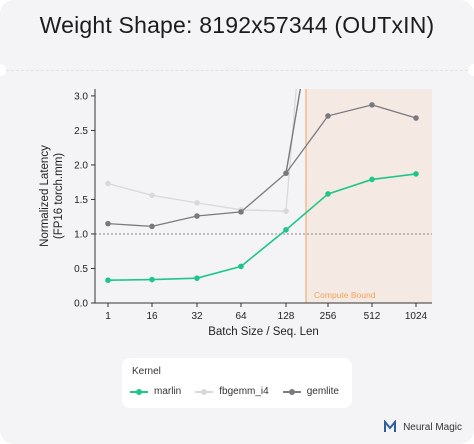 The height and width of the screenshot is (444, 474). Describe the element at coordinates (293, 131) in the screenshot. I see `series-line-gemlite-spike` at that location.